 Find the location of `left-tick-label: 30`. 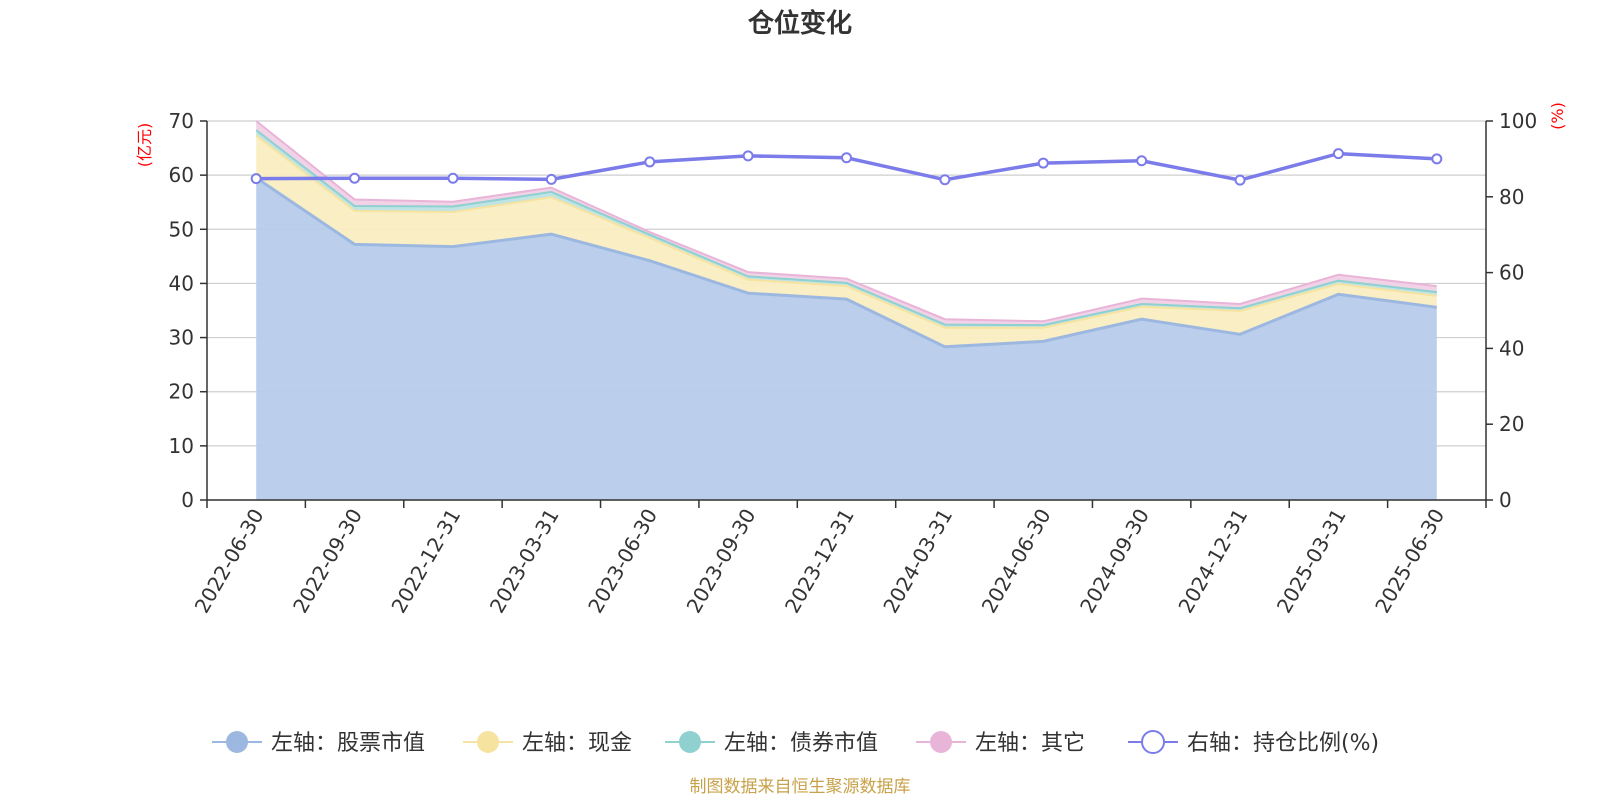

left-tick-label: 30 is located at coordinates (181, 338).